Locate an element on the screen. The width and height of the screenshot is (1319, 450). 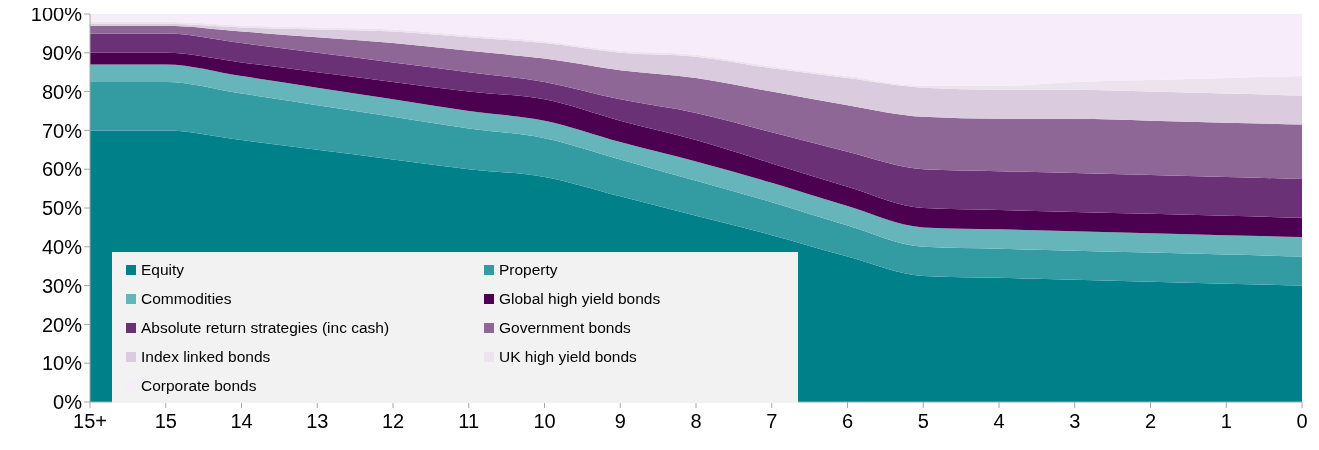
legend-label: Property is located at coordinates (528, 269).